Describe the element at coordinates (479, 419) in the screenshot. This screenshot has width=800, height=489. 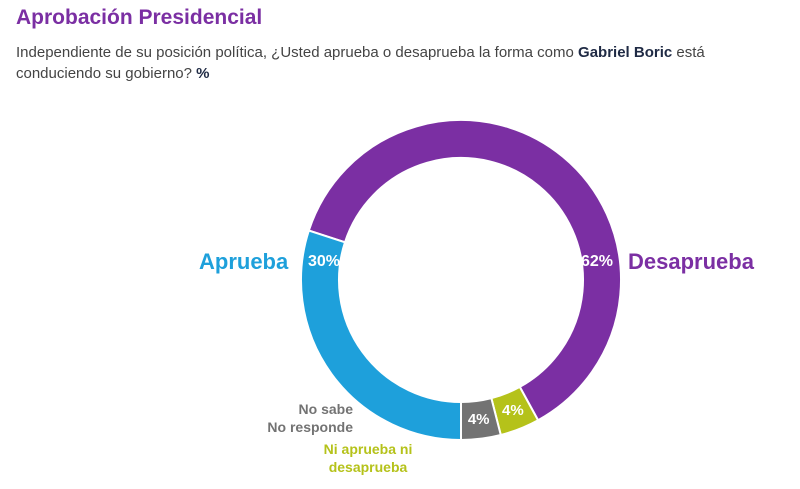
I see `value-label-no-sabe: 4%` at that location.